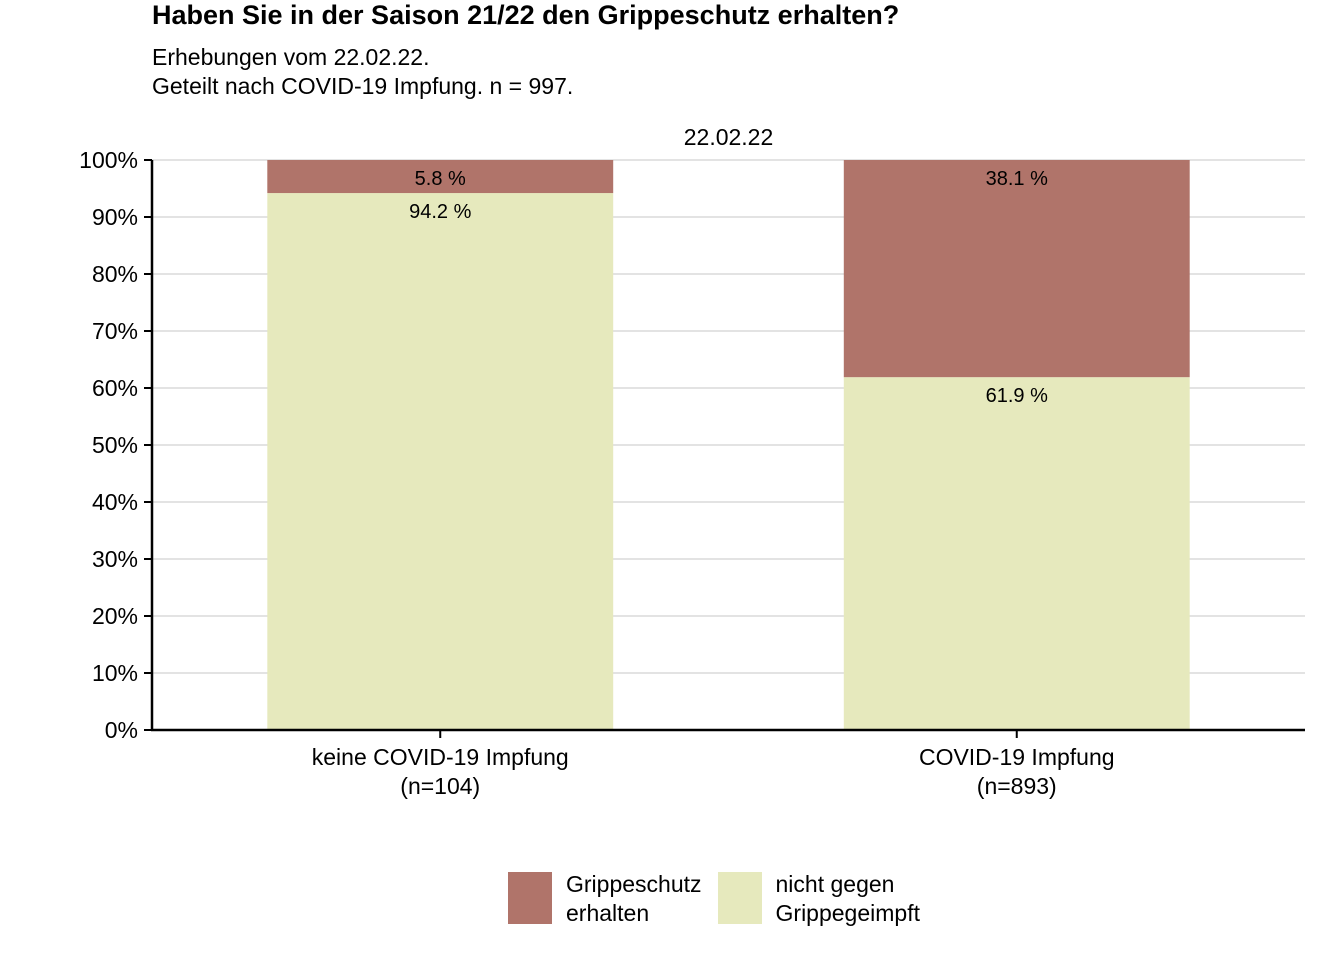 The height and width of the screenshot is (960, 1344). I want to click on legend-item-nicht-gegen-grippegeimpft: nicht gegen Grippegeimpft, so click(818, 899).